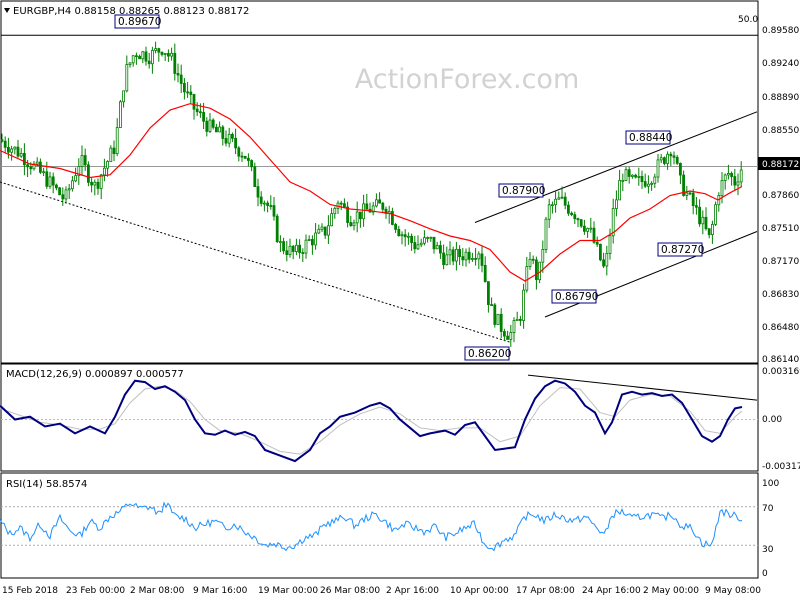 The width and height of the screenshot is (800, 604). What do you see at coordinates (371, 420) in the screenshot?
I see `macd-signal-line` at bounding box center [371, 420].